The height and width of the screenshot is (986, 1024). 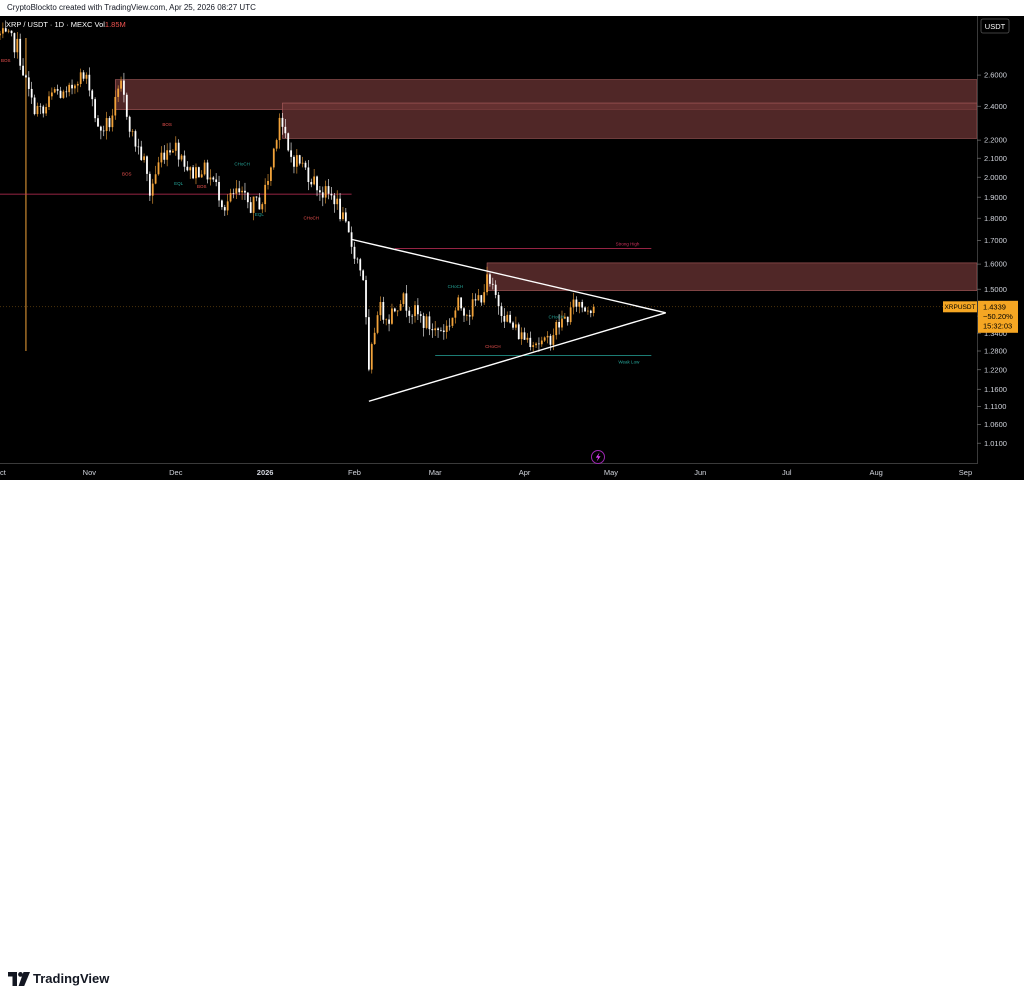 What do you see at coordinates (995, 197) in the screenshot?
I see `price-tick-label: 1.9000` at bounding box center [995, 197].